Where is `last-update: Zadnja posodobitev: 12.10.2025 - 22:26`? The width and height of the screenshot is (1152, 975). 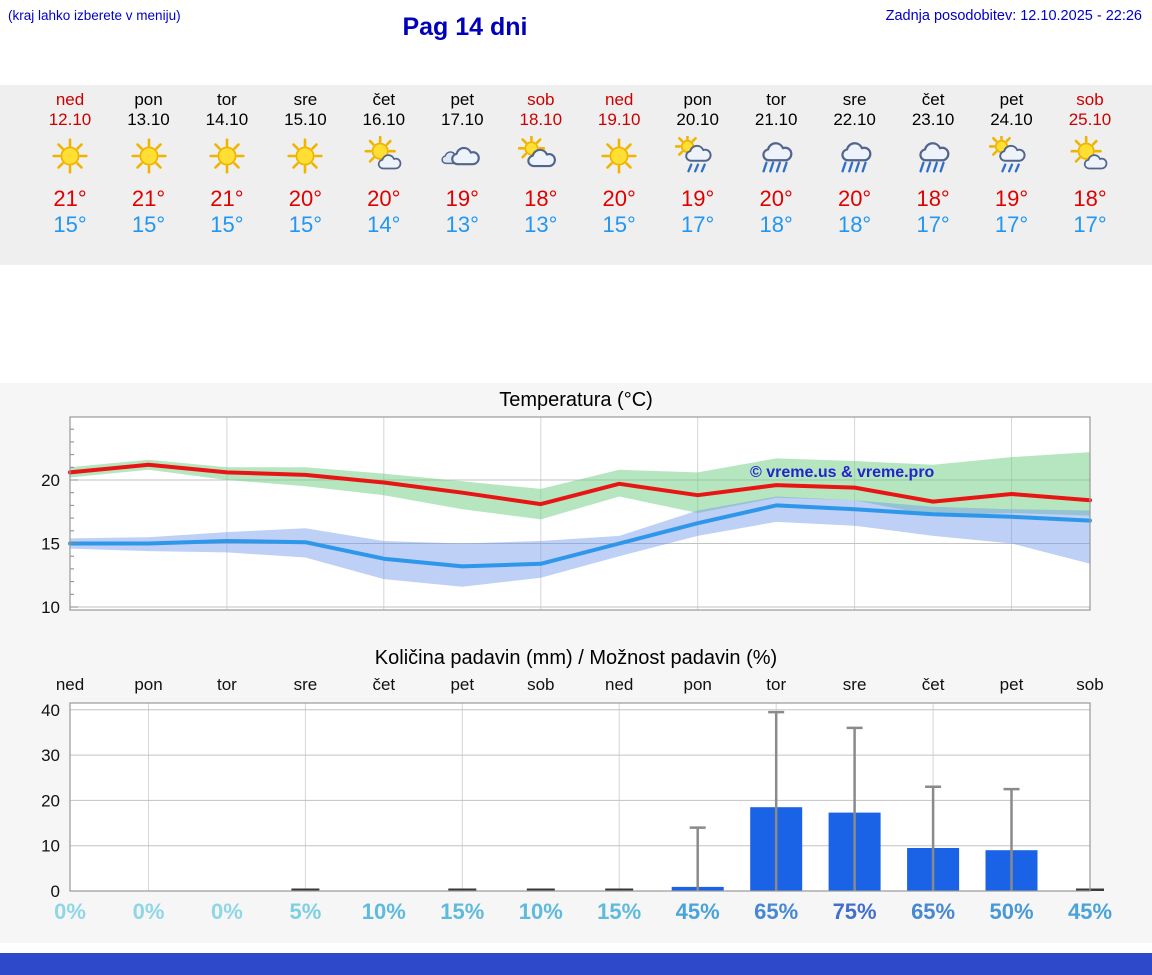
last-update: Zadnja posodobitev: 12.10.2025 - 22:26 is located at coordinates (1013, 16).